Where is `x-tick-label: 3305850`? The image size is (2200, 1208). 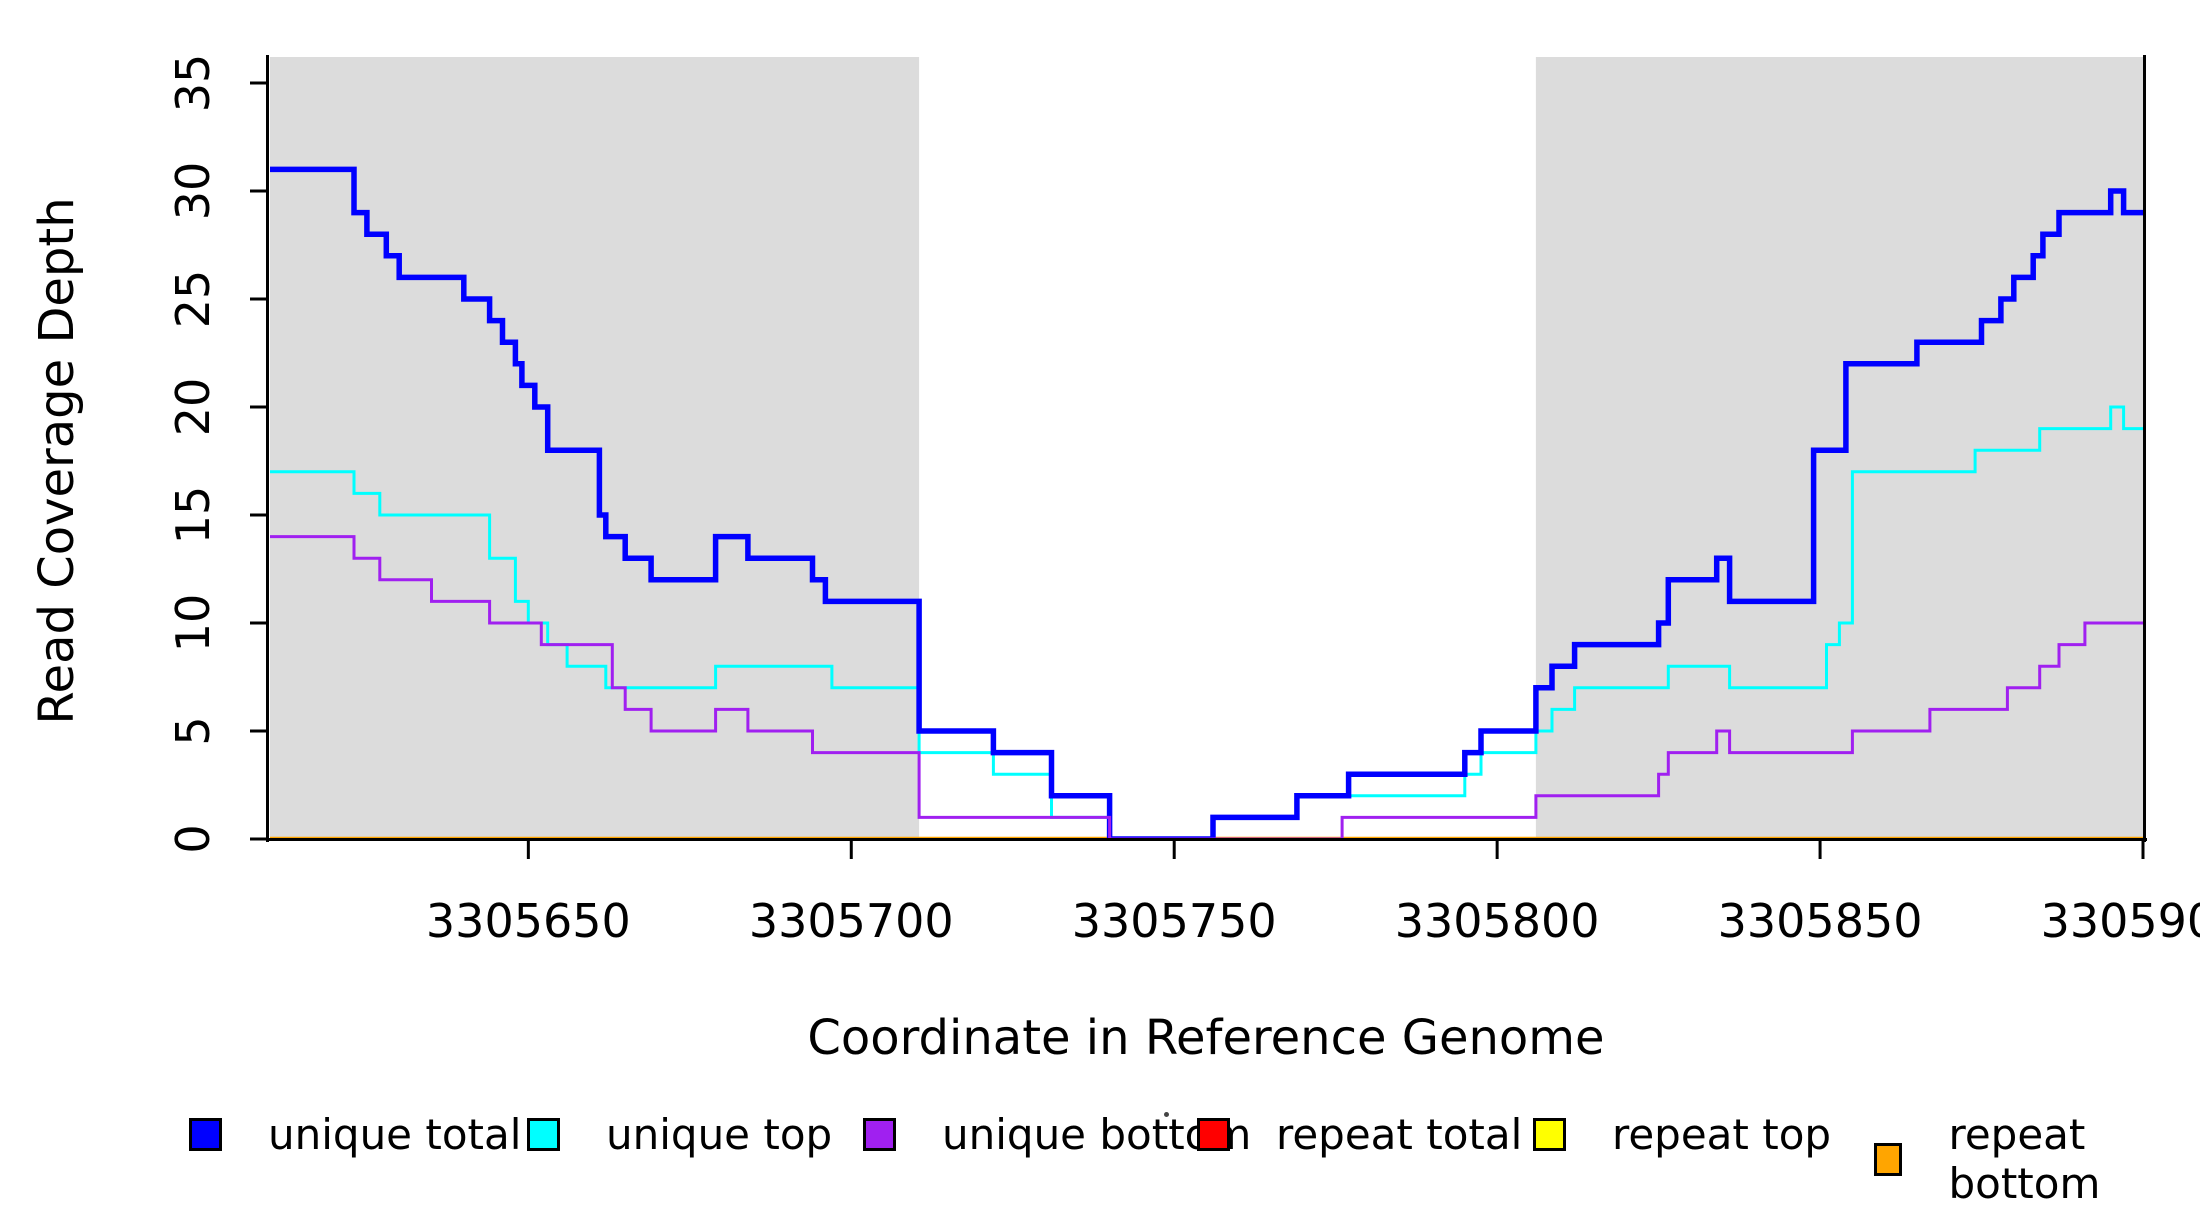
x-tick-label: 3305850 is located at coordinates (1820, 921).